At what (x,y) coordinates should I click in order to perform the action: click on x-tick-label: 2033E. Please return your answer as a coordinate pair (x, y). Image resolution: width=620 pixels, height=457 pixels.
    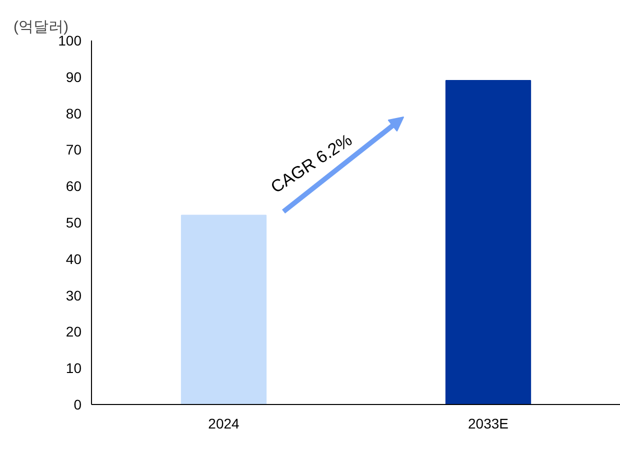
    Looking at the image, I should click on (488, 424).